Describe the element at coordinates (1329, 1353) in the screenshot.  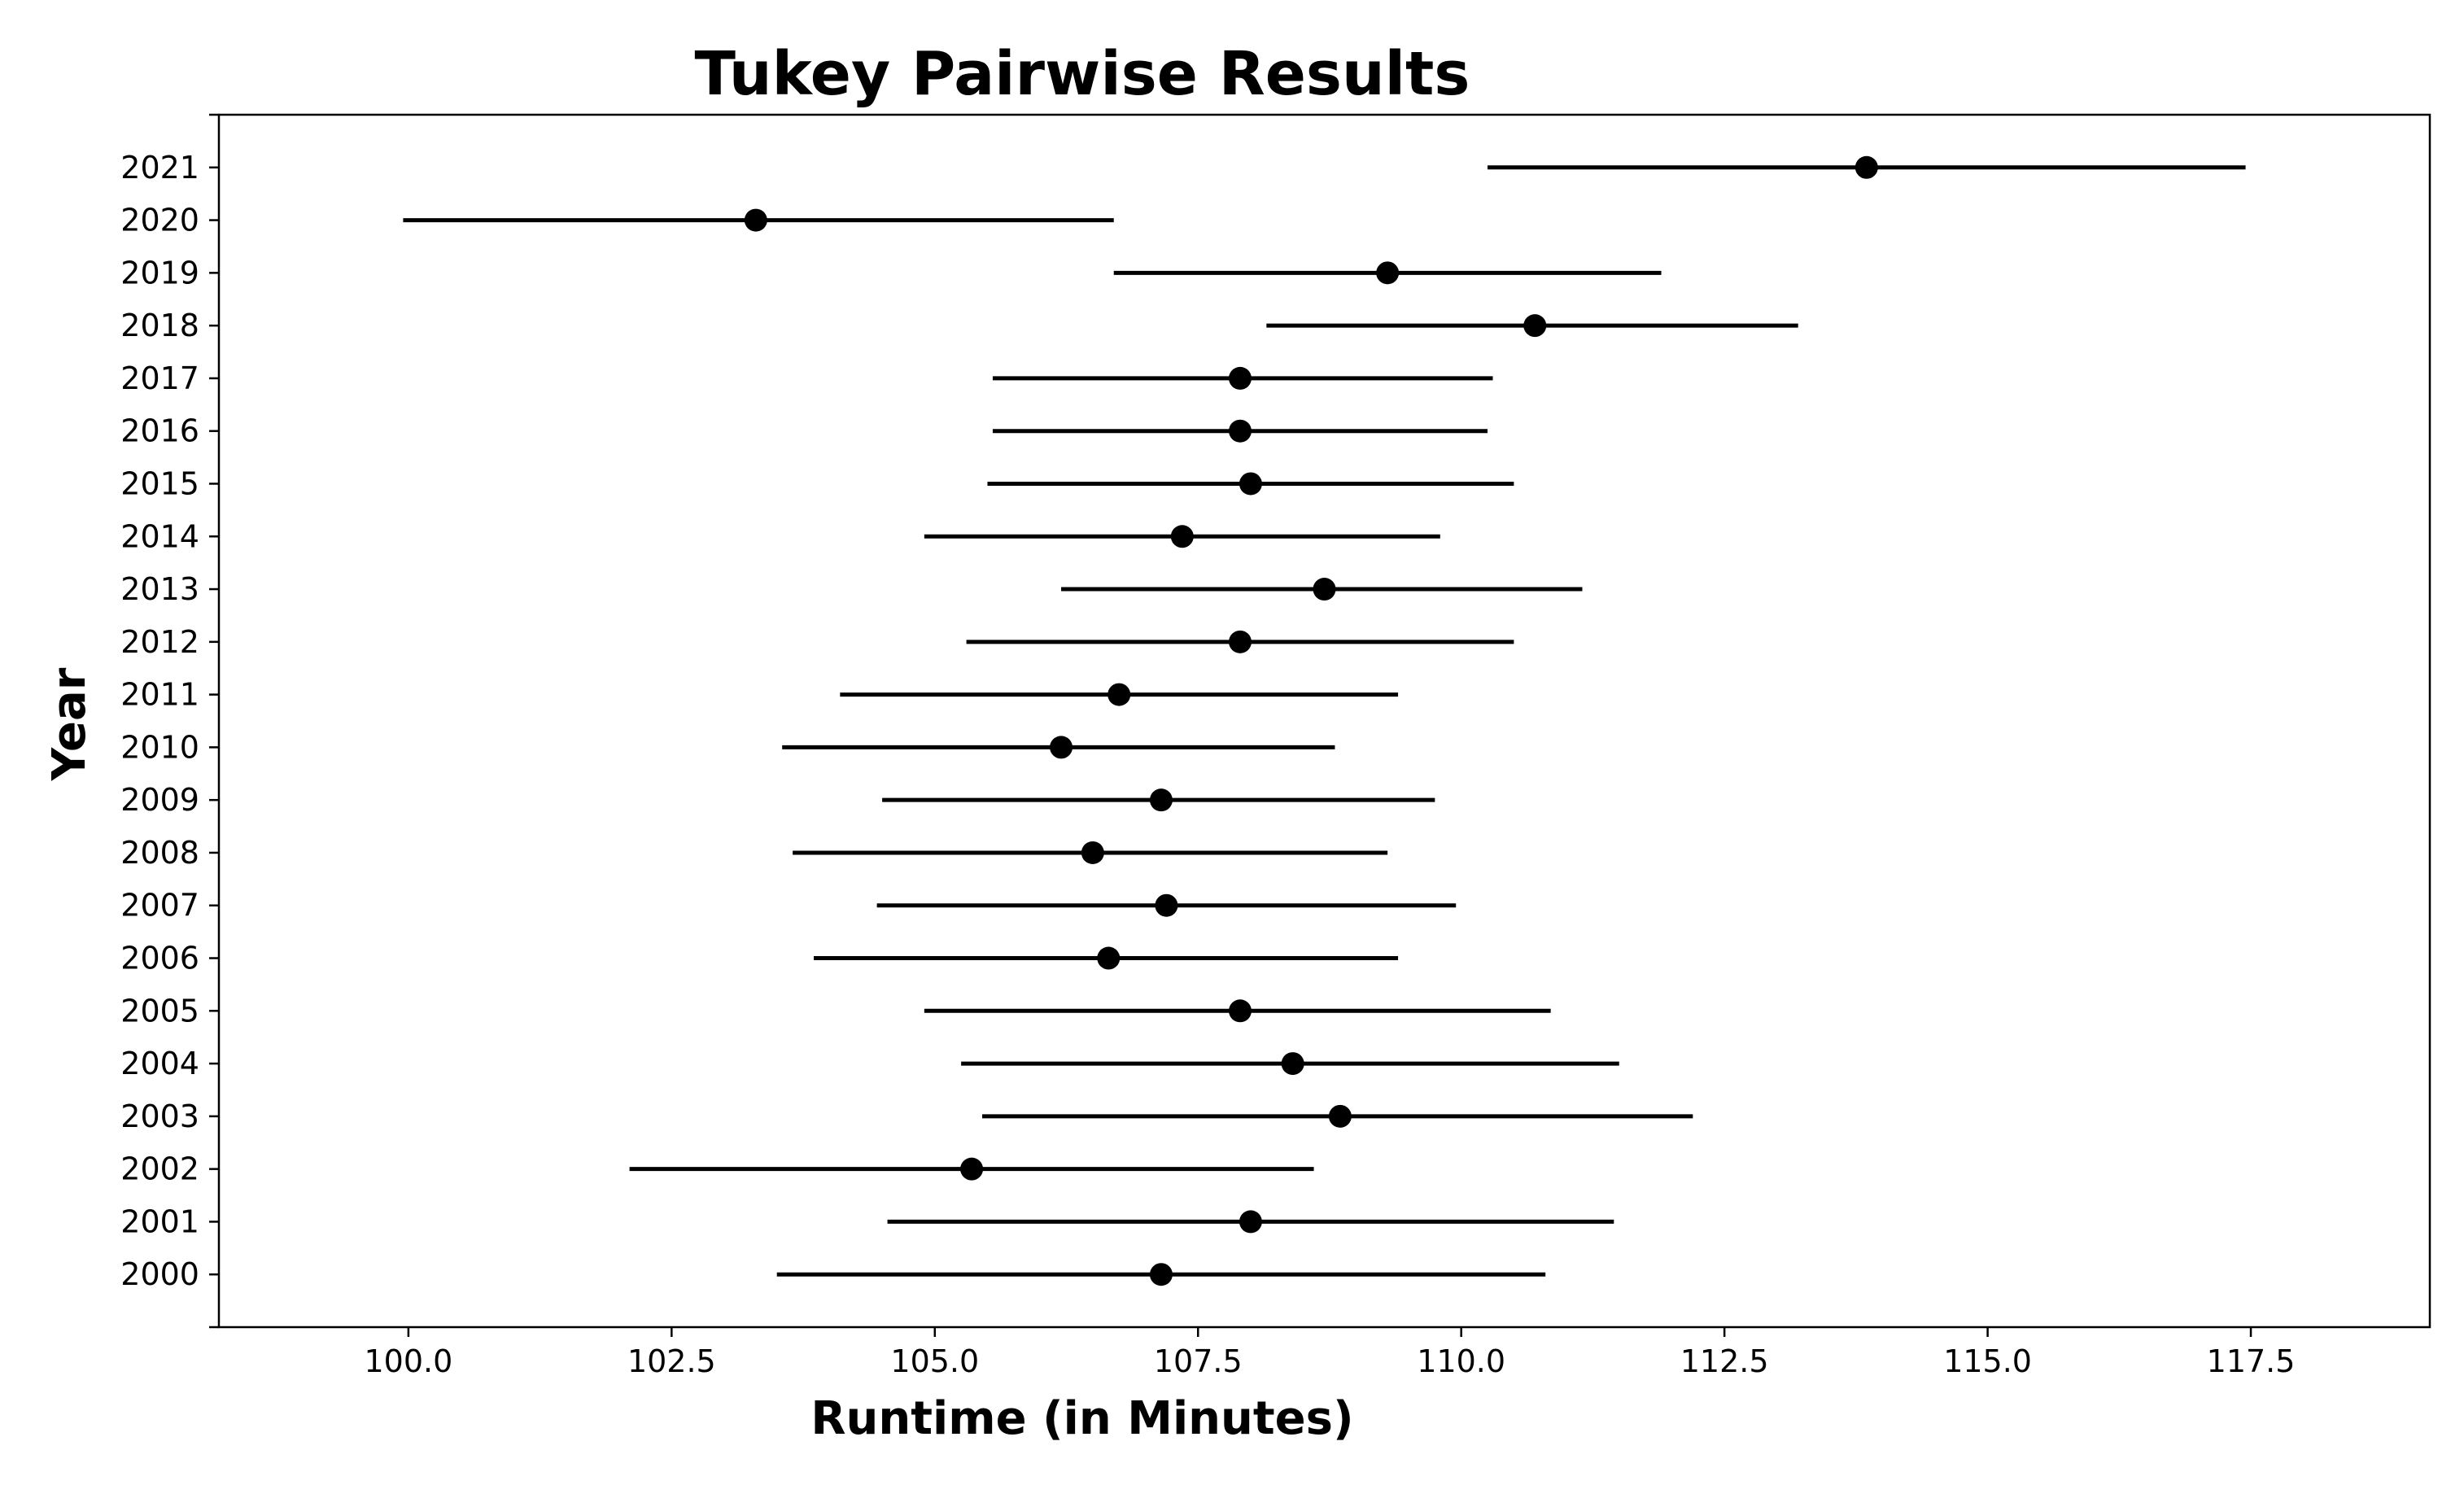
I see `x-axis: 100.0 102.5 105.0 107.5 110.0 112.5 115.0 117.5` at that location.